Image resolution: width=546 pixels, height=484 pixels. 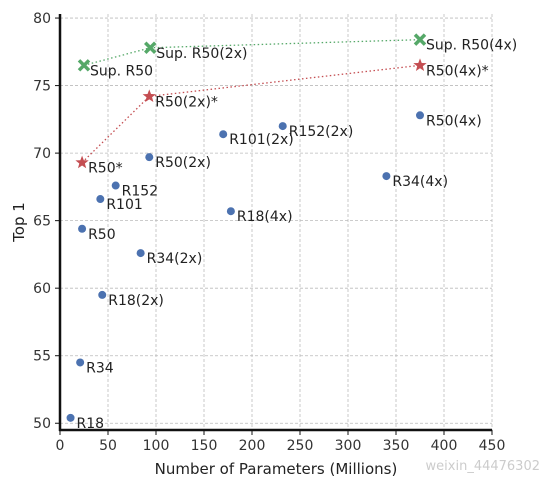 What do you see at coordinates (42, 357) in the screenshot?
I see `y-tick-label: 55` at bounding box center [42, 357].